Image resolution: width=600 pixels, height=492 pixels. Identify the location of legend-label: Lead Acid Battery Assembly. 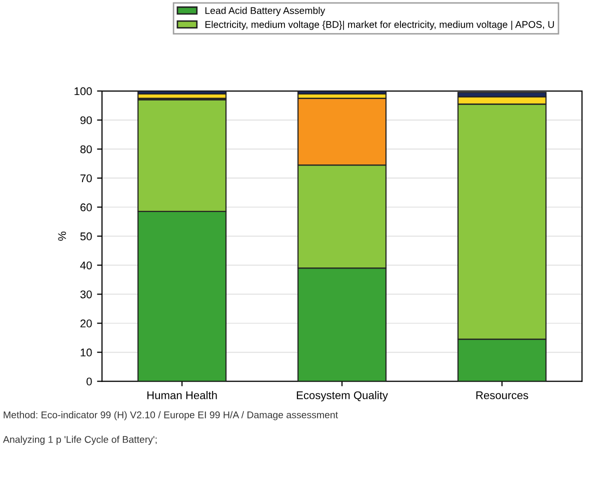
(265, 11).